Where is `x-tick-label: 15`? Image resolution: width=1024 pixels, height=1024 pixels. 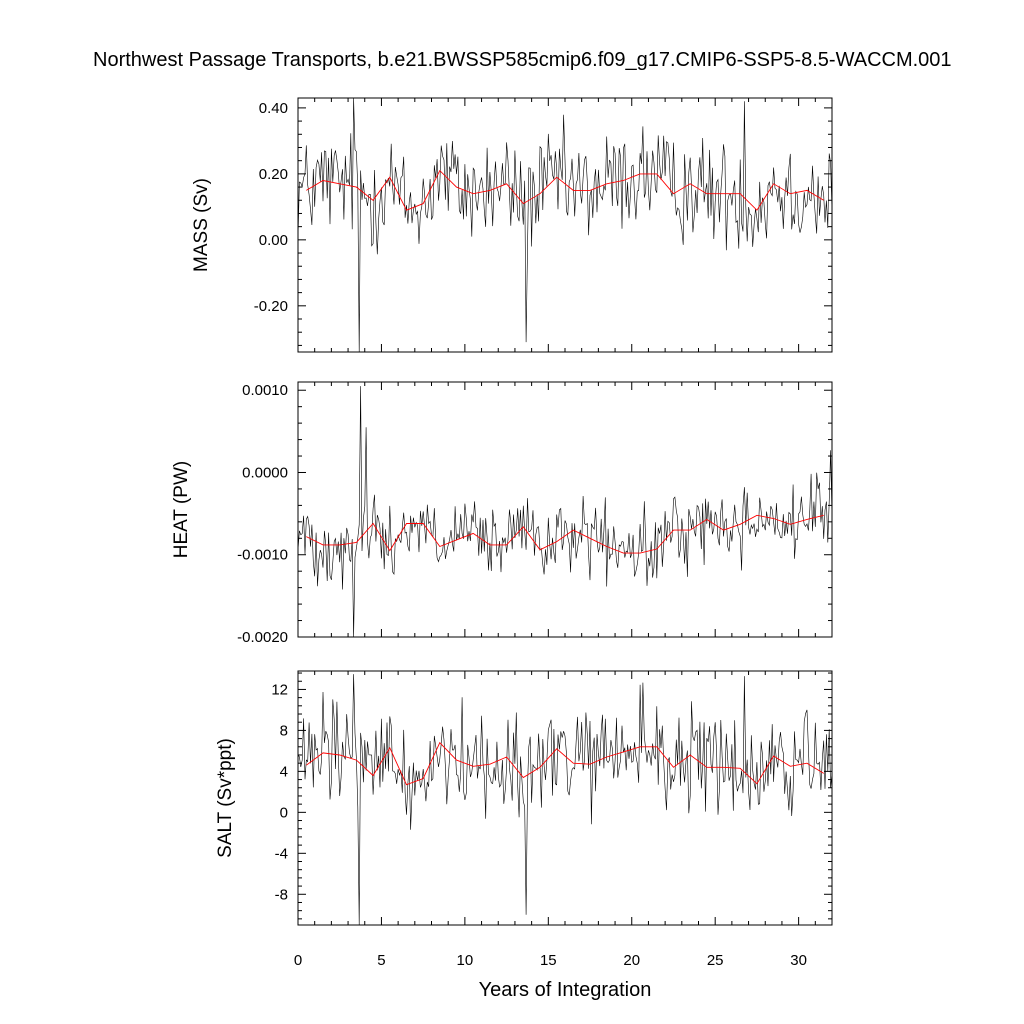
x-tick-label: 15 is located at coordinates (548, 960).